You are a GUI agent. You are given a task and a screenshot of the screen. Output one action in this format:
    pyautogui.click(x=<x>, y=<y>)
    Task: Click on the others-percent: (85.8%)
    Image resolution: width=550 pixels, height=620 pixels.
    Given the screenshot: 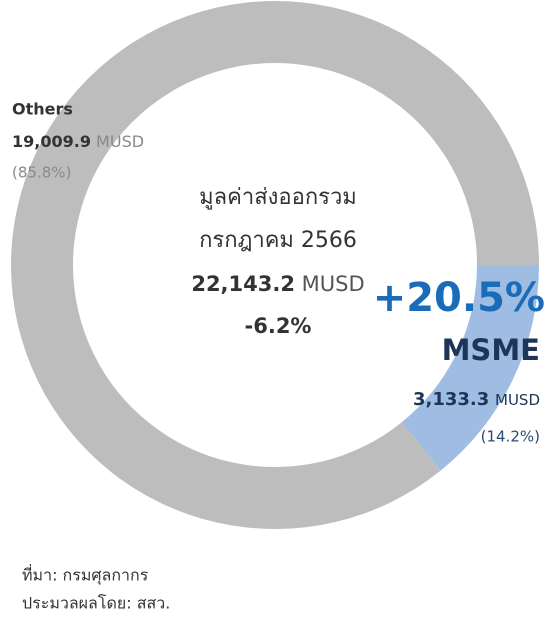 What is the action you would take?
    pyautogui.click(x=41, y=173)
    